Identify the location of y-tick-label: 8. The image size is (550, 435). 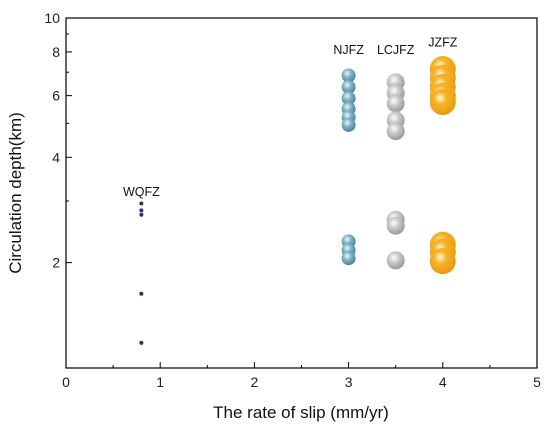
(56, 52).